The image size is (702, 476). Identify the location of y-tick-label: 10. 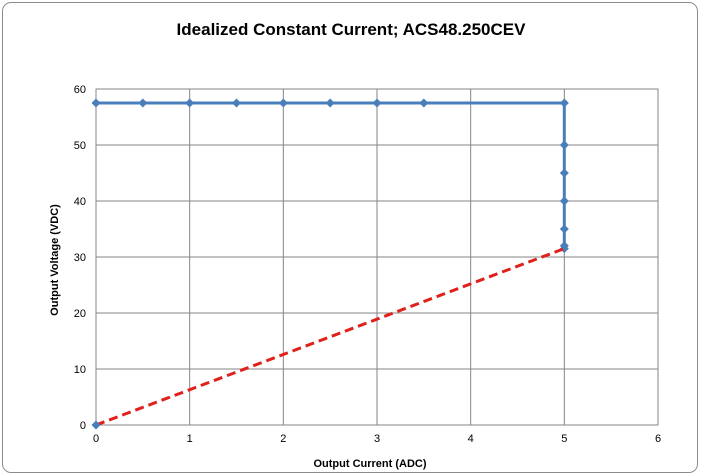
(80, 370).